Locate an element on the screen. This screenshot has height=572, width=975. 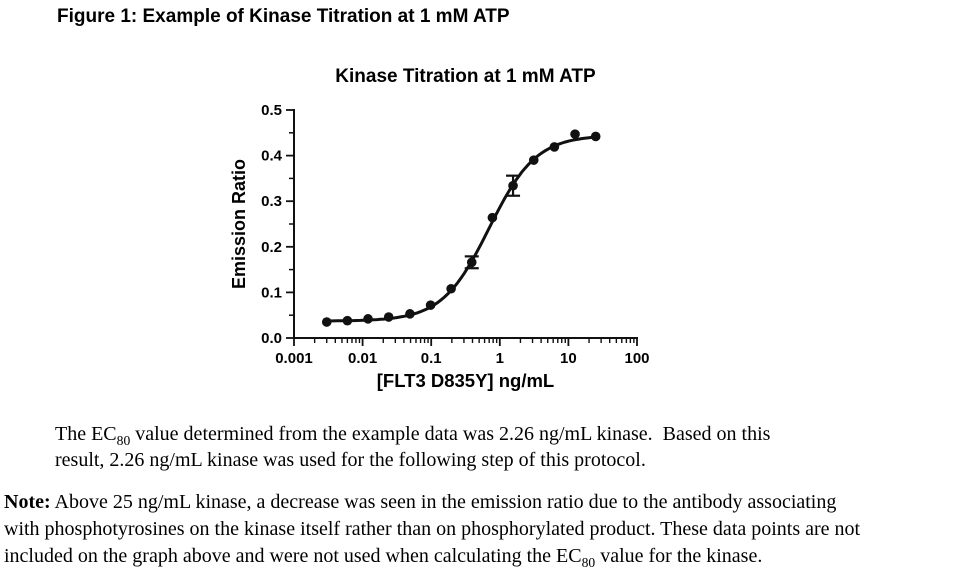
x-tick-label: 100 is located at coordinates (636, 358).